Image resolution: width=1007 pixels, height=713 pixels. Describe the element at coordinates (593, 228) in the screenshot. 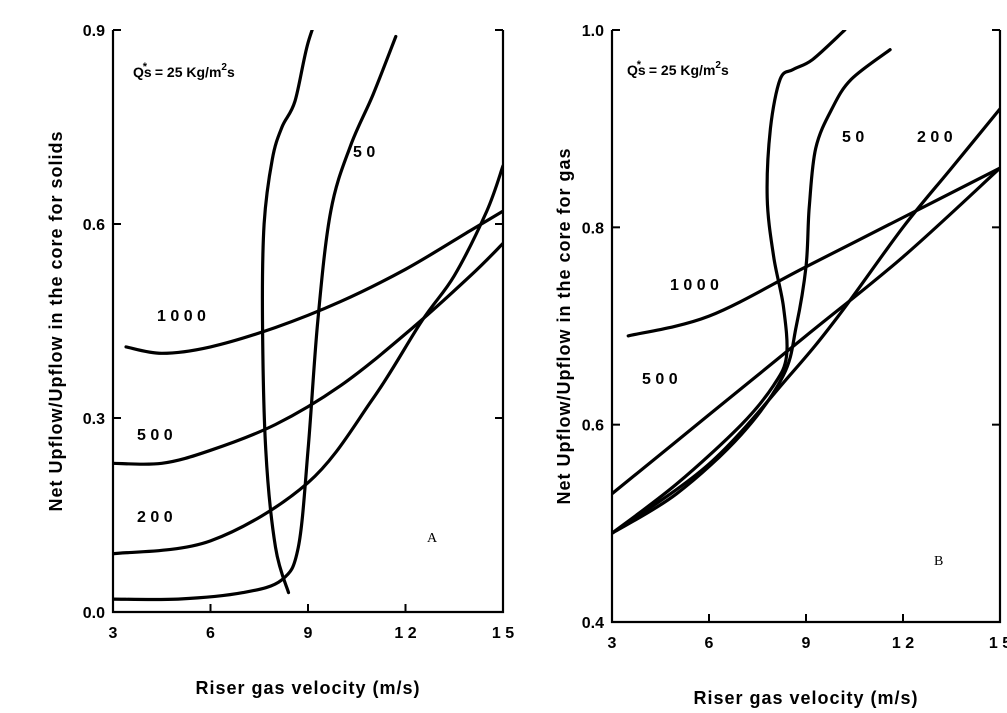

I see `y-tick-label: 0.8` at that location.